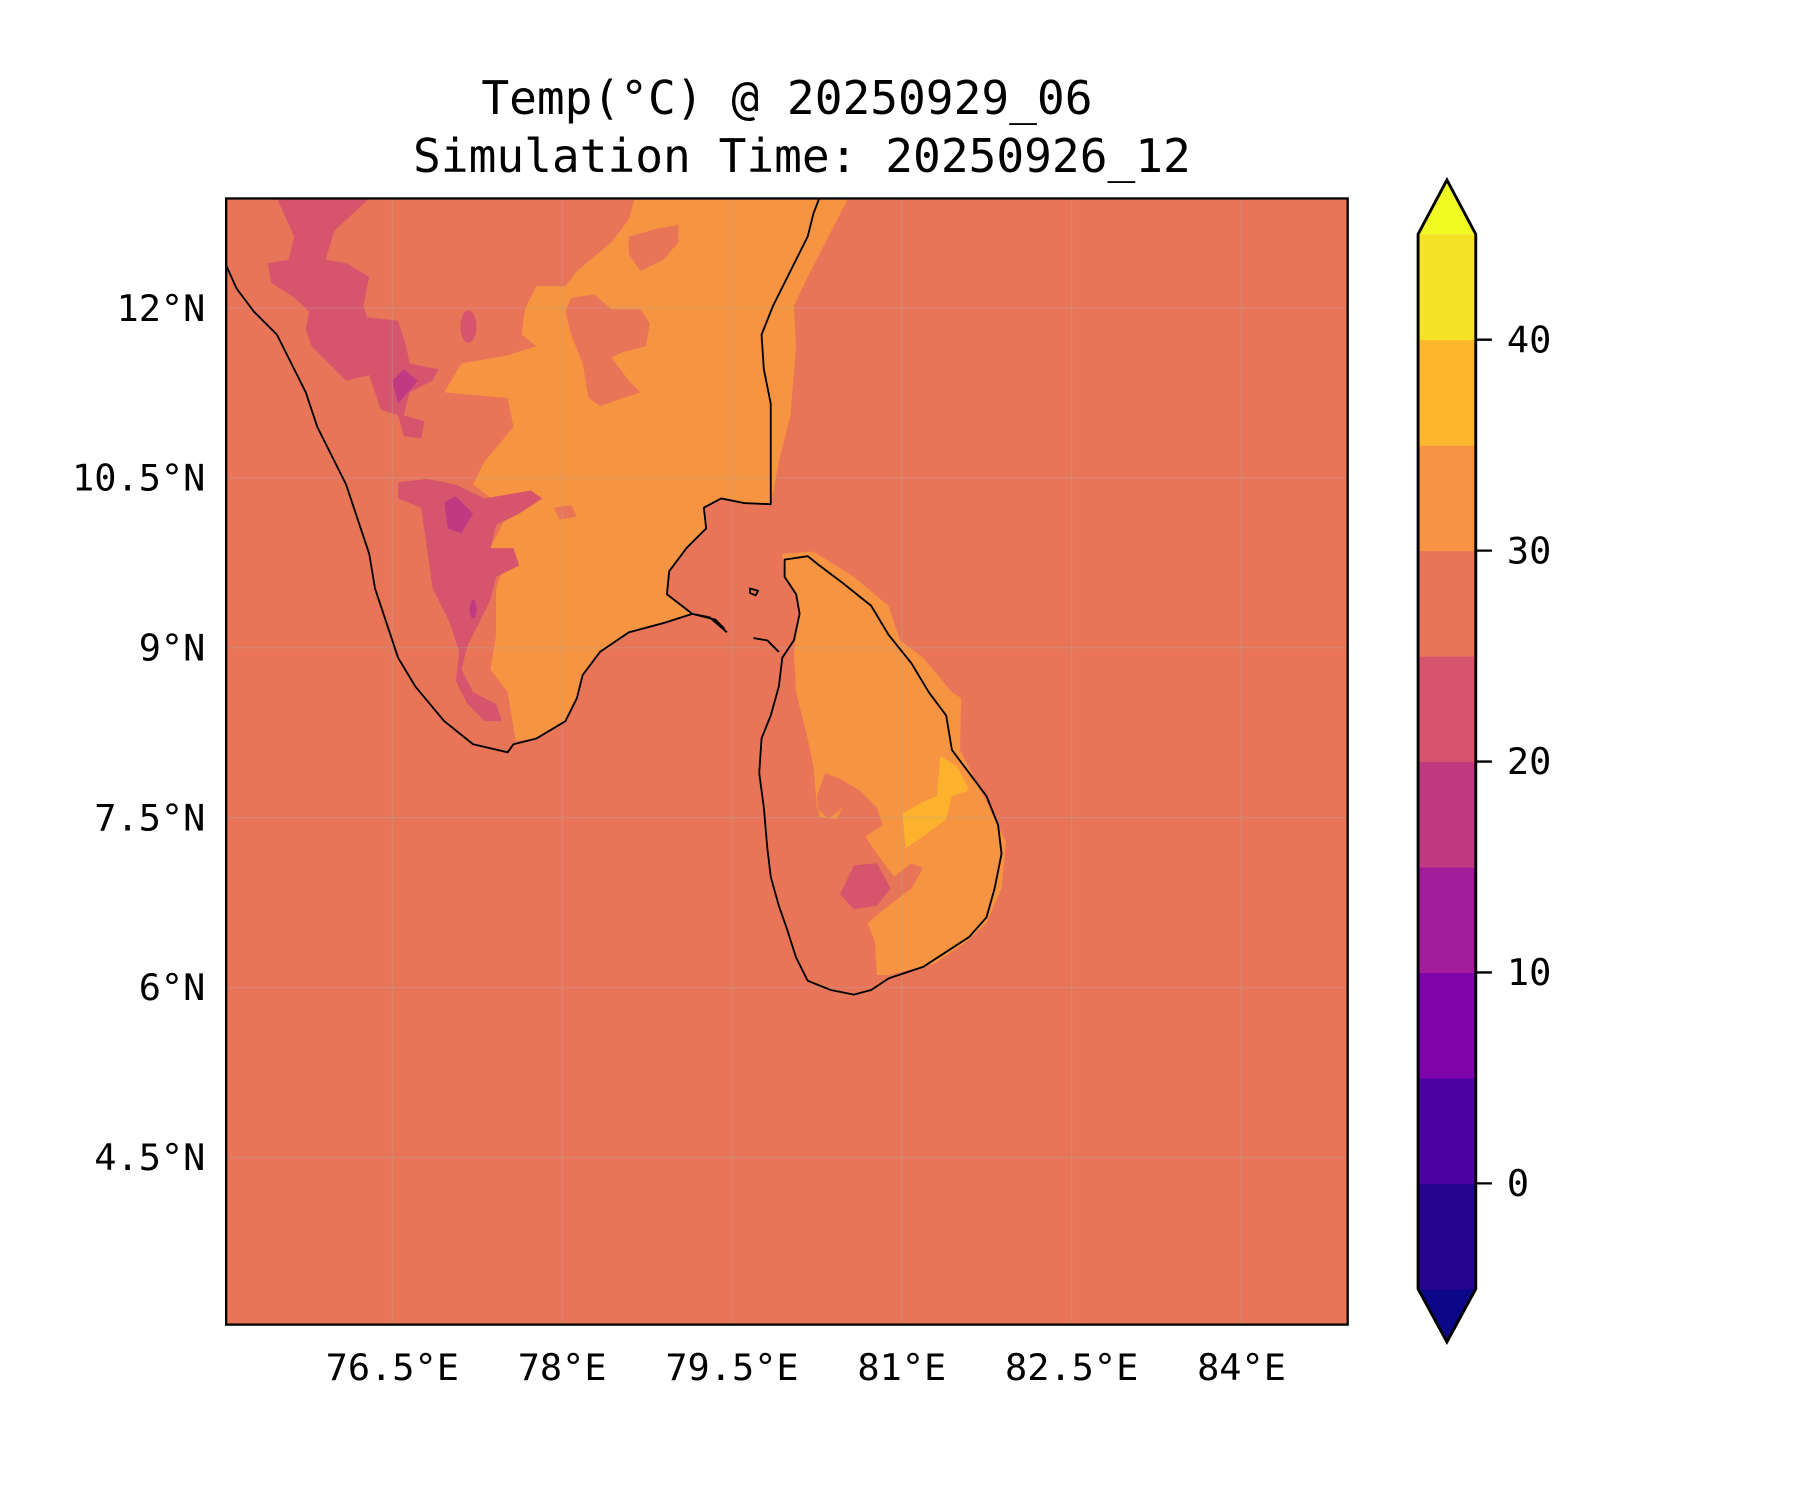 The height and width of the screenshot is (1500, 1800). I want to click on field-30-35-srilanka, so click(894, 763).